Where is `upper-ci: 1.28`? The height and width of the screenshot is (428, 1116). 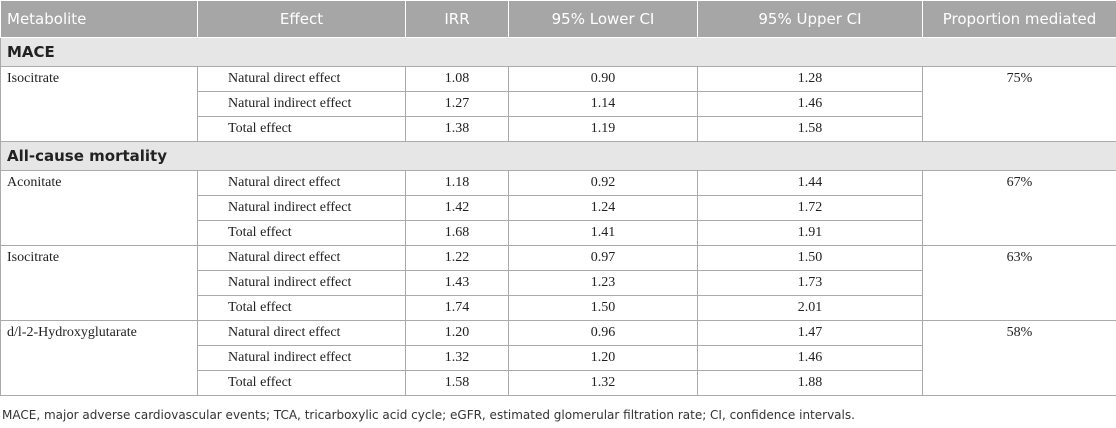
upper-ci: 1.28 is located at coordinates (810, 79).